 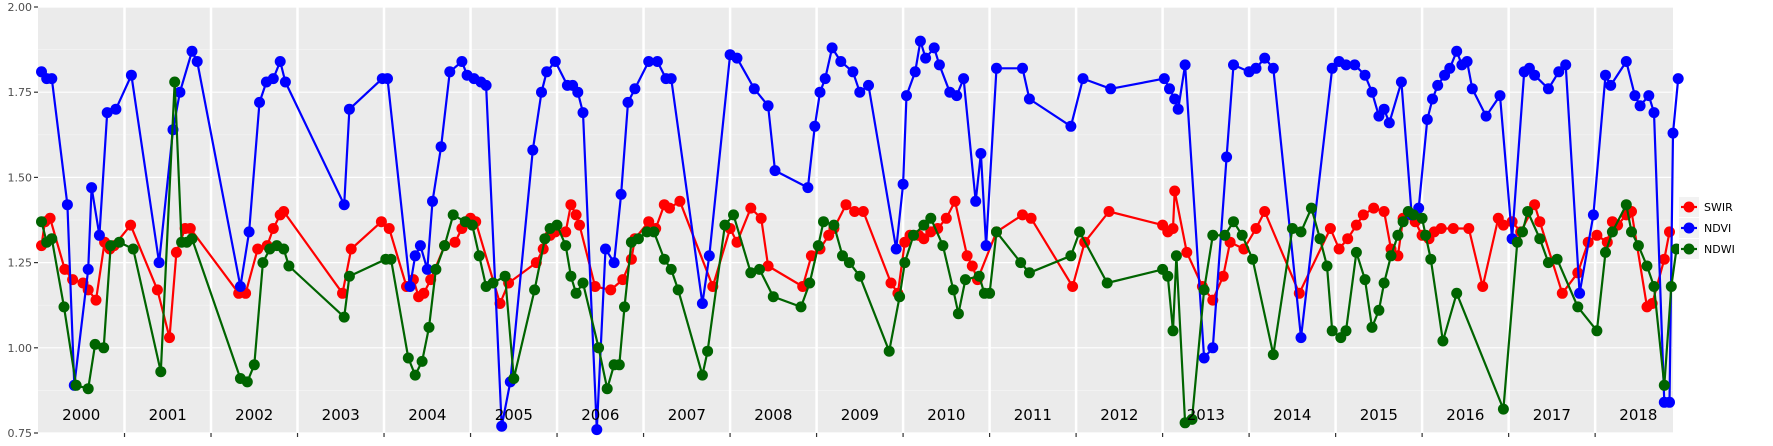 What do you see at coordinates (20, 92) in the screenshot?
I see `y-tick-label: 1.75` at bounding box center [20, 92].